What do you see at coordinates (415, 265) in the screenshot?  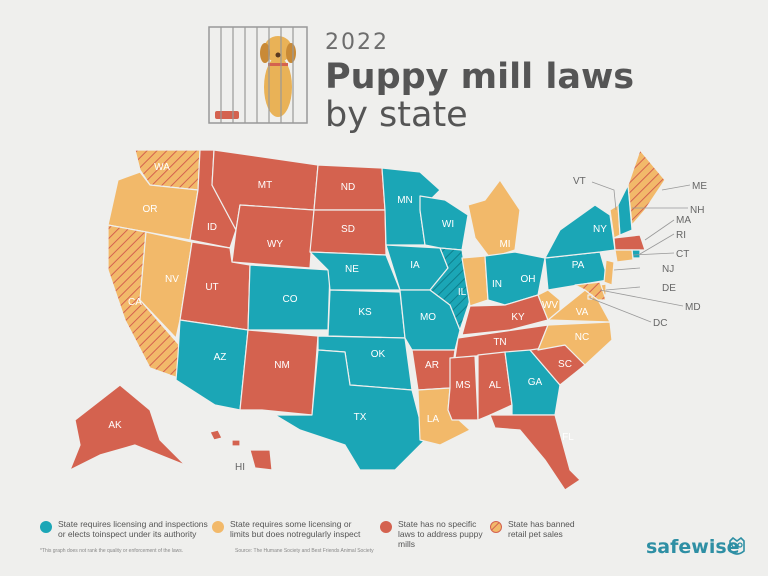 I see `state-label-ia: IA` at bounding box center [415, 265].